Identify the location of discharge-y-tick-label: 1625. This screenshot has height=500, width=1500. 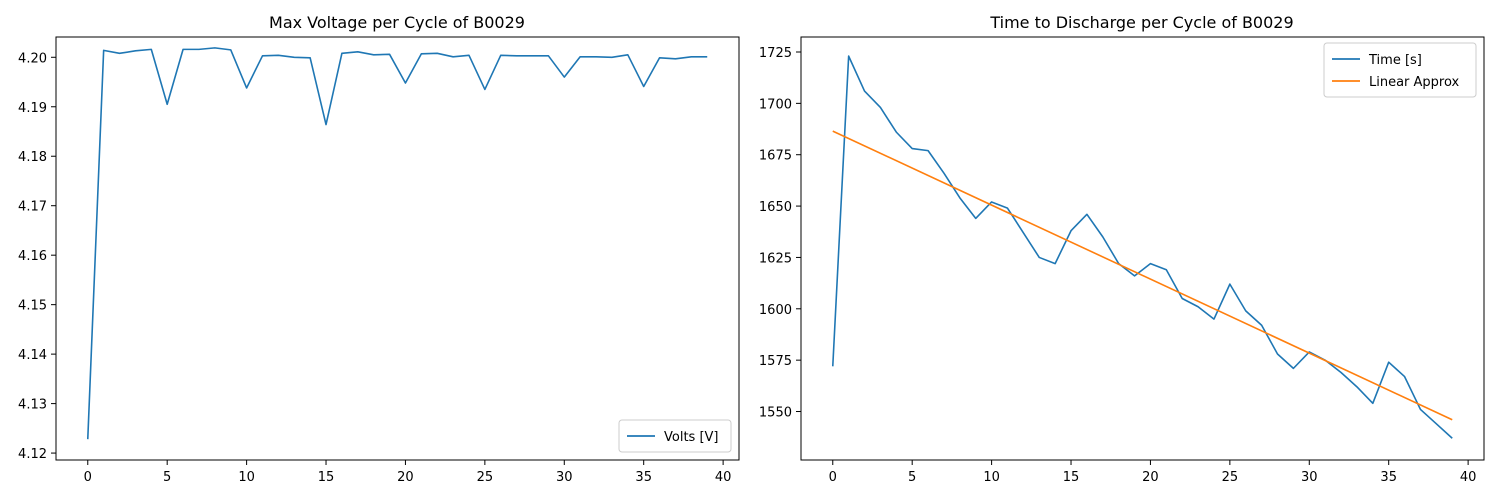
(775, 258).